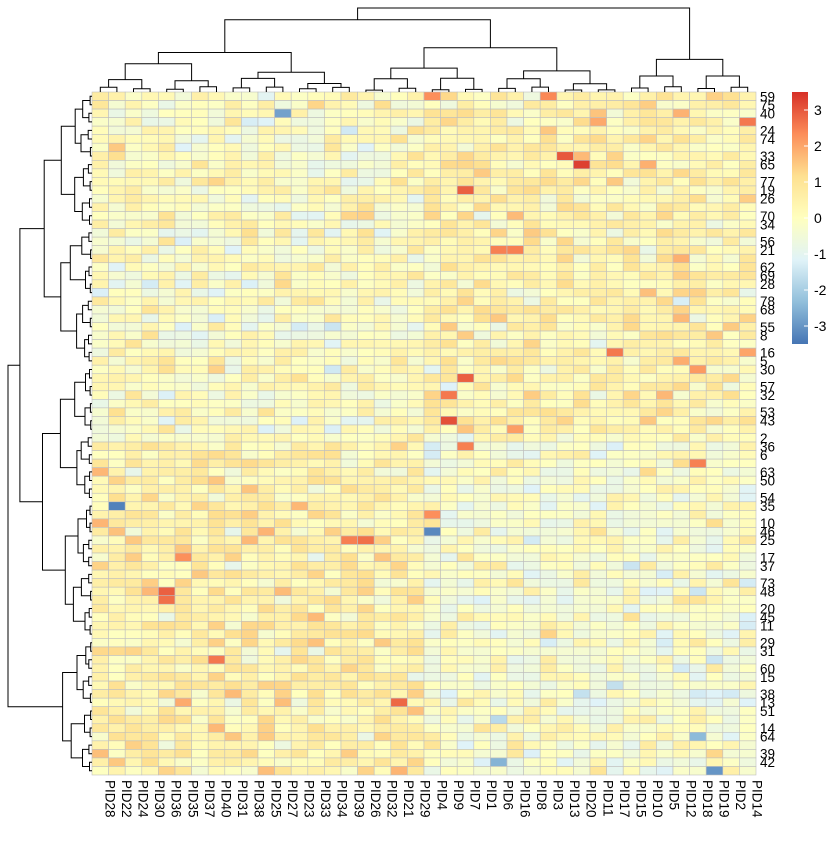 This screenshot has width=840, height=845. What do you see at coordinates (143, 799) in the screenshot?
I see `column-label: PID24` at bounding box center [143, 799].